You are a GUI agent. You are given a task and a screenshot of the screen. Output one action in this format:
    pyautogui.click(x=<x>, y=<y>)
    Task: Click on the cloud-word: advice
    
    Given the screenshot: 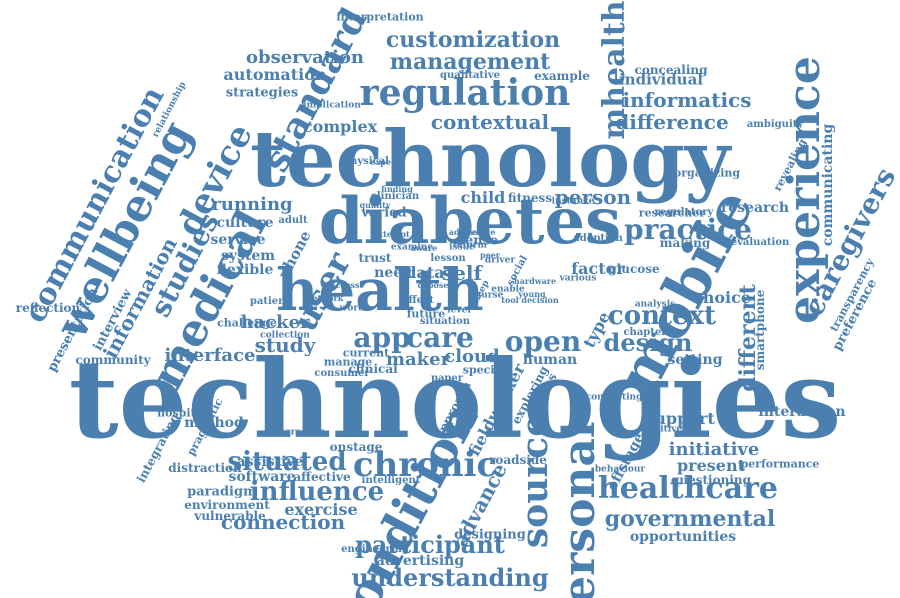 What is the action you would take?
    pyautogui.click(x=463, y=232)
    